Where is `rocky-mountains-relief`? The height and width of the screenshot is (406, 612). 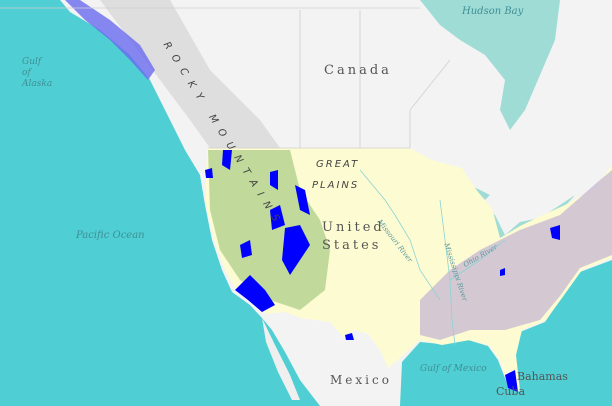 rocky-mountains-relief is located at coordinates (190, 74).